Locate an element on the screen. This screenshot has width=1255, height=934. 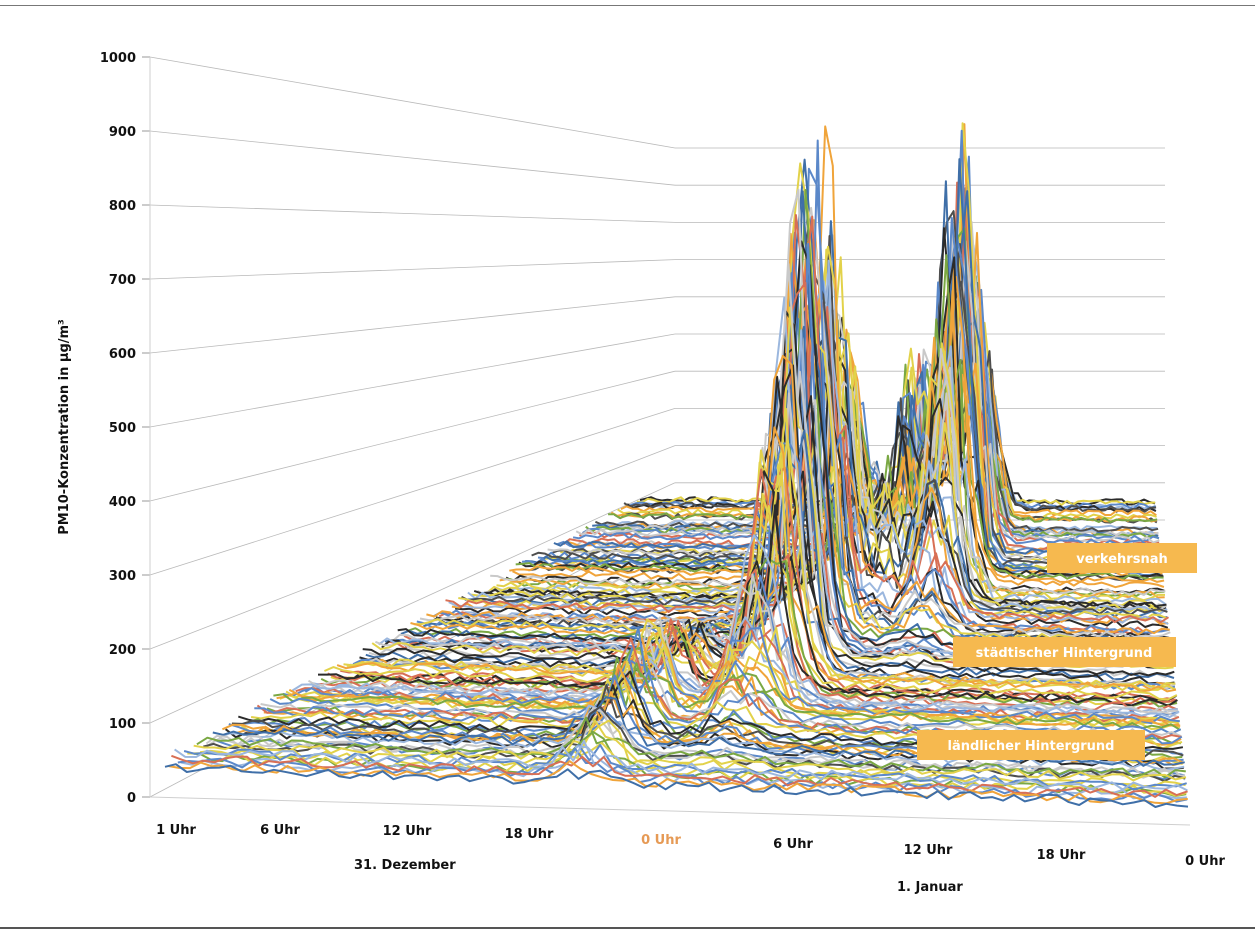
y-tick-400: 400 is located at coordinates (122, 502).